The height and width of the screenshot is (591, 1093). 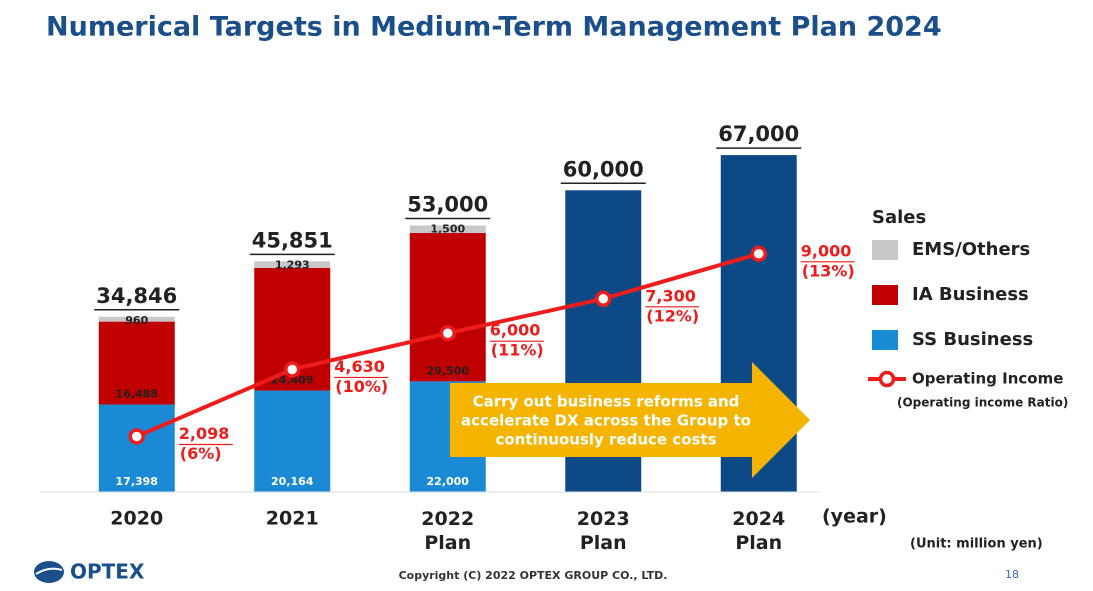 What do you see at coordinates (515, 330) in the screenshot?
I see `operating-income-label: 6,000` at bounding box center [515, 330].